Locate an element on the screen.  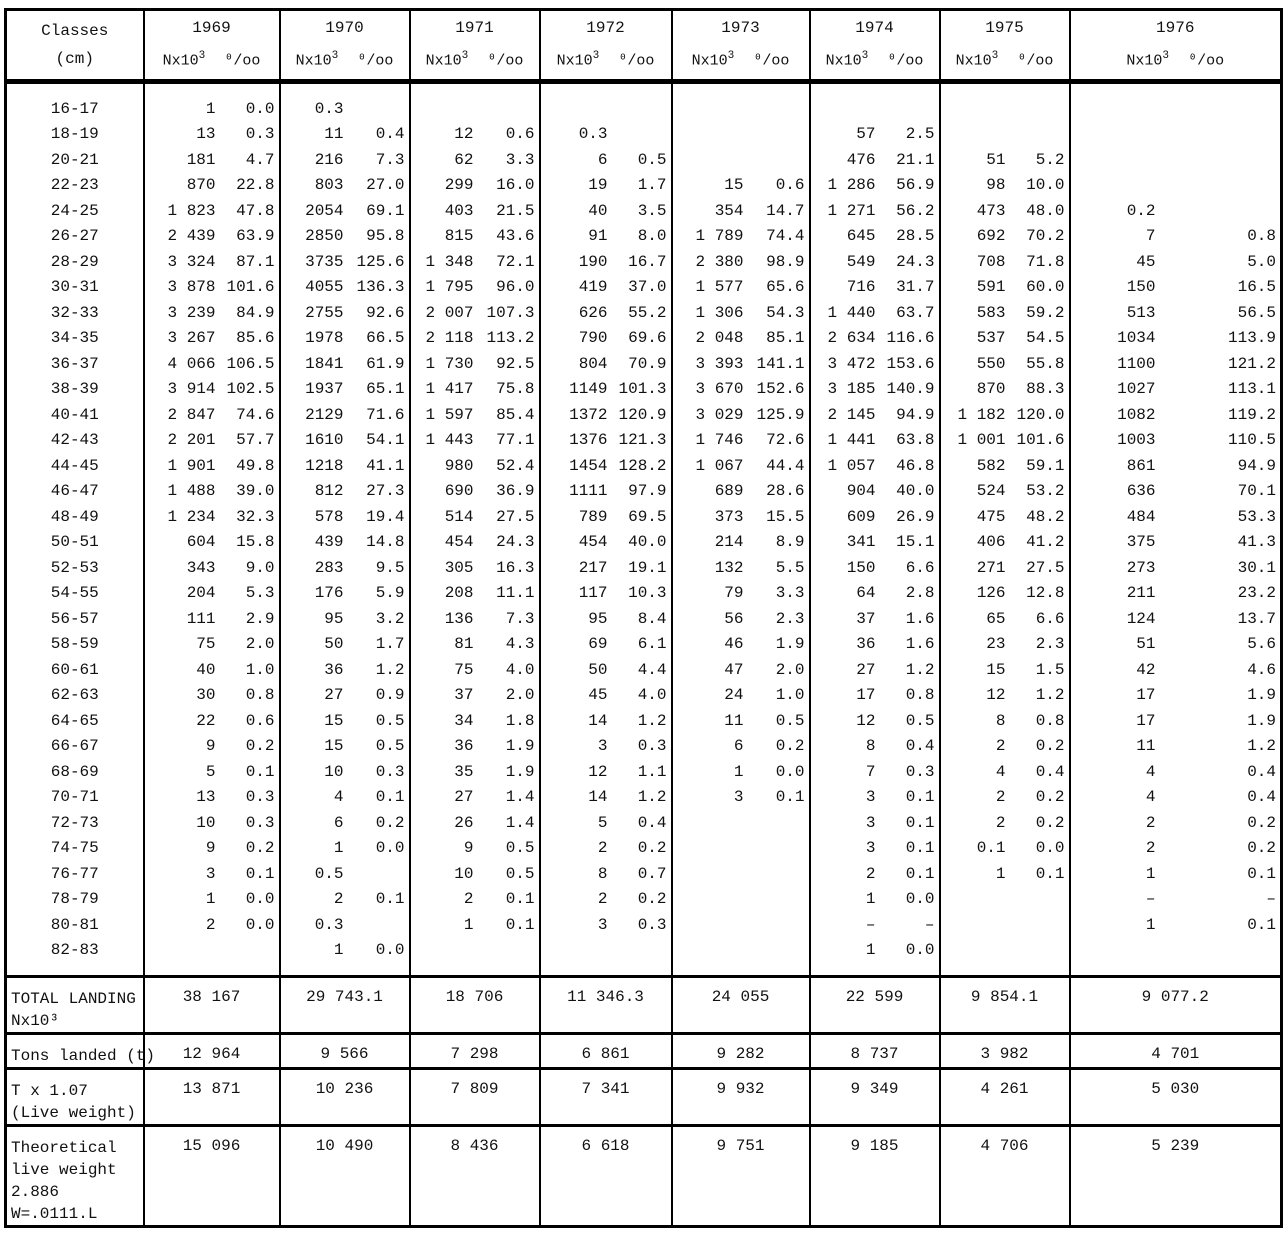
permil-cell: 16.7 is located at coordinates (647, 261).